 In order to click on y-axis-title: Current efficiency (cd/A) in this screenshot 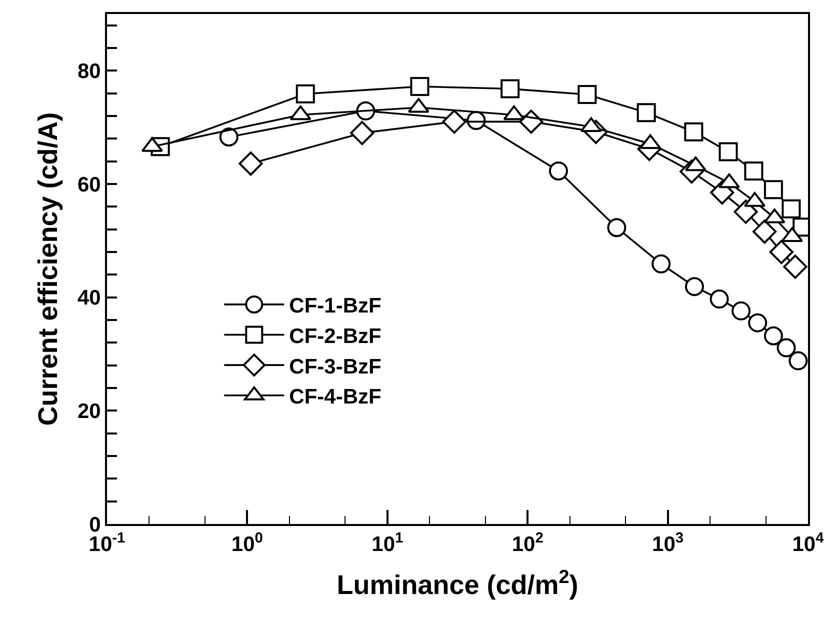, I will do `click(47, 269)`.